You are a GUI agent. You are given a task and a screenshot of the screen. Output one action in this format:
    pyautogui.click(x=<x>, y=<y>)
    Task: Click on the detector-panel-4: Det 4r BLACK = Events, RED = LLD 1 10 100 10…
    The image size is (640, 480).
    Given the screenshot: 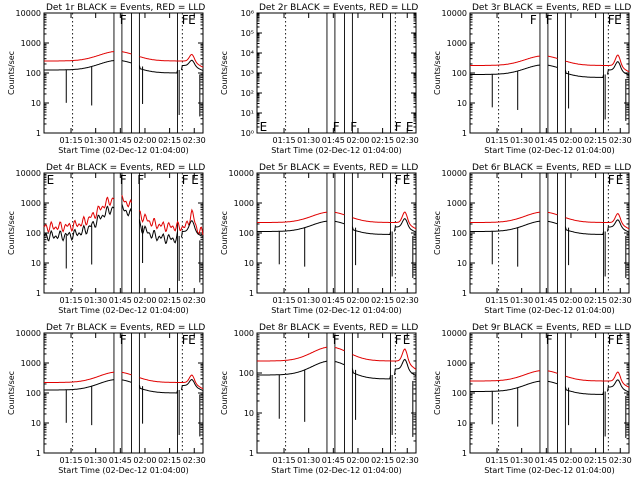 What is the action you would take?
    pyautogui.click(x=106, y=239)
    